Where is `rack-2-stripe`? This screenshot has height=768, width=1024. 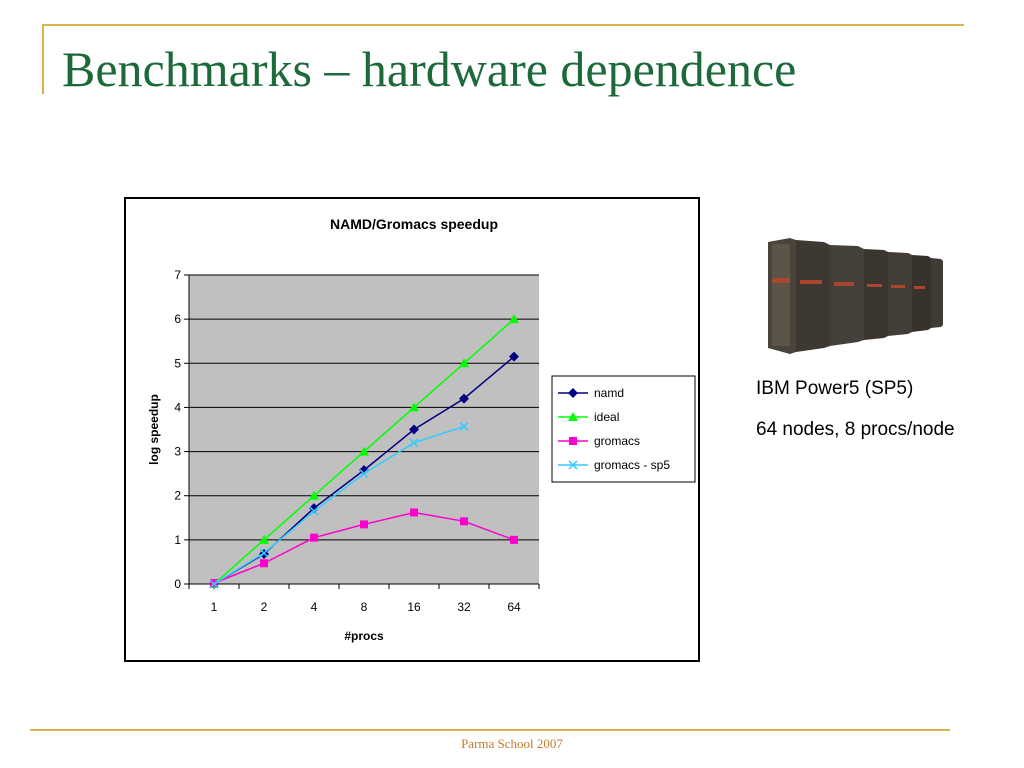
rack-2-stripe is located at coordinates (811, 282).